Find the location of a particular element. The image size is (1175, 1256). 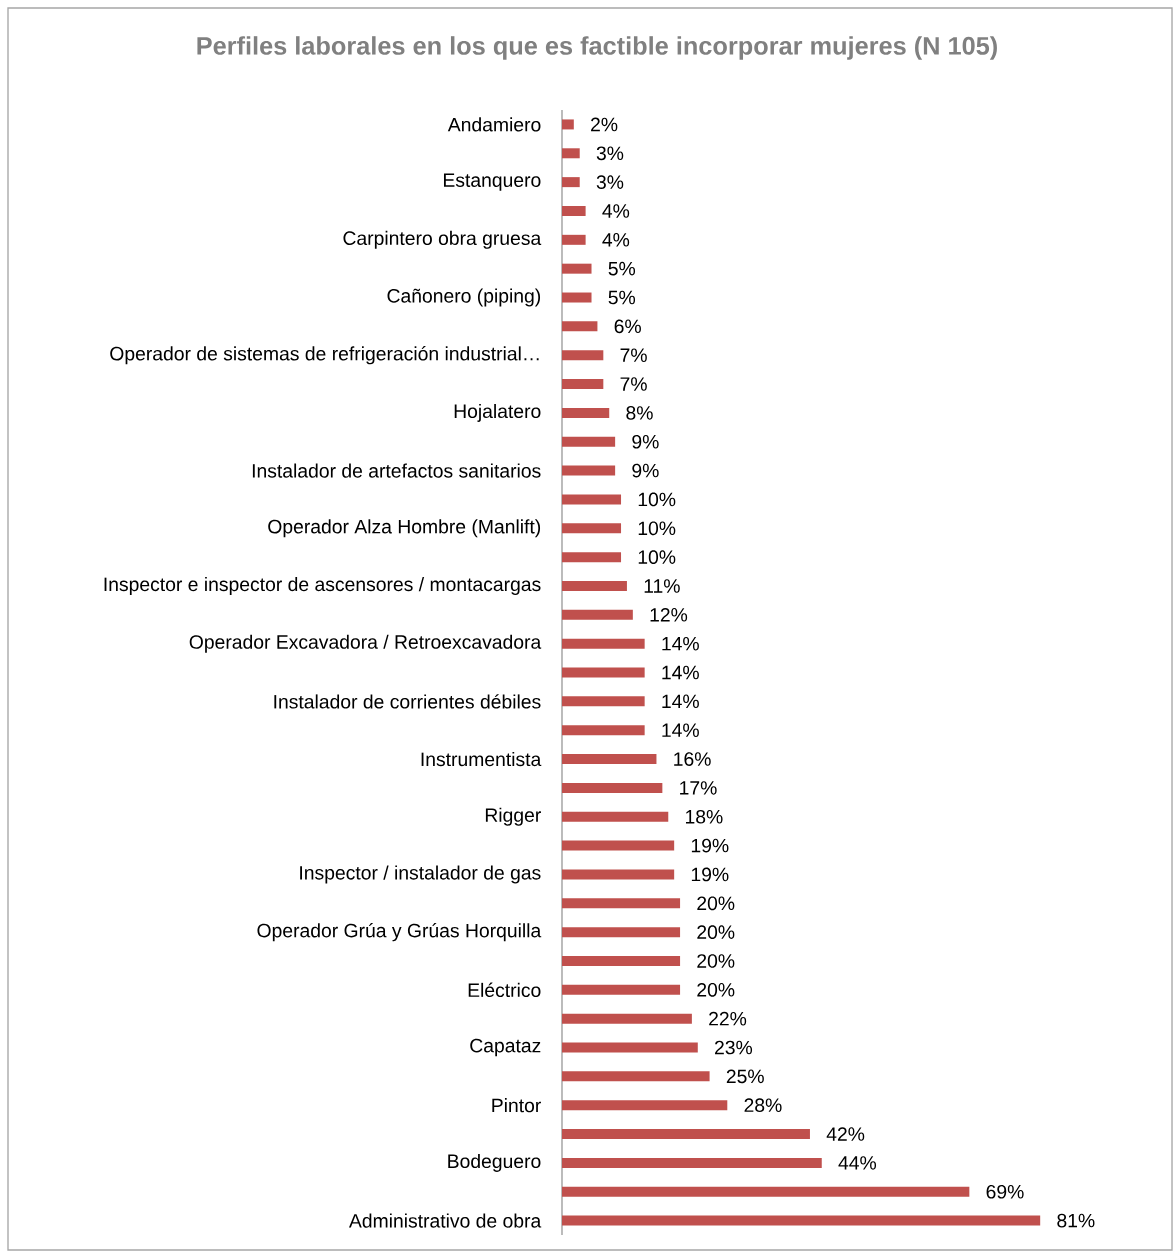

y-tick-label: Cañonero (piping) is located at coordinates (464, 297).